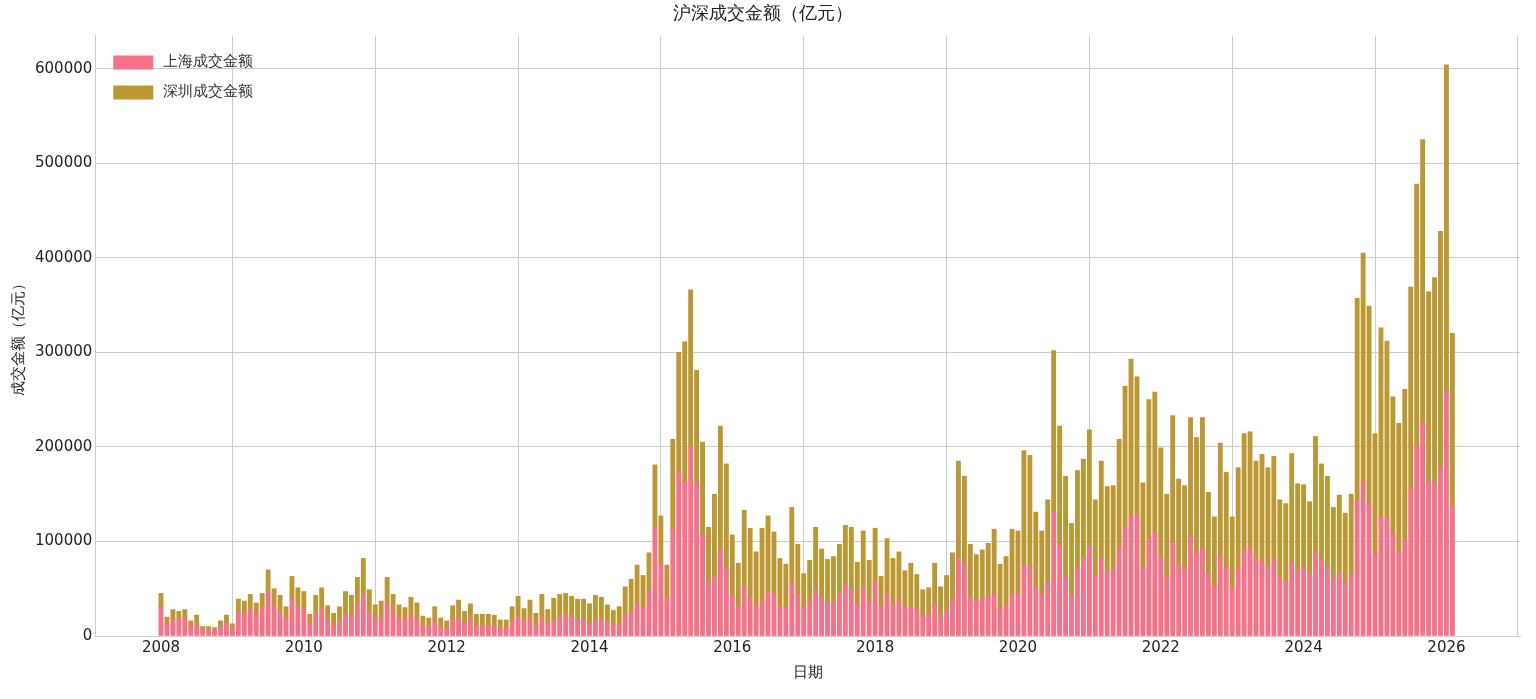  Describe the element at coordinates (64, 540) in the screenshot. I see `y-tick-label: 100000` at that location.